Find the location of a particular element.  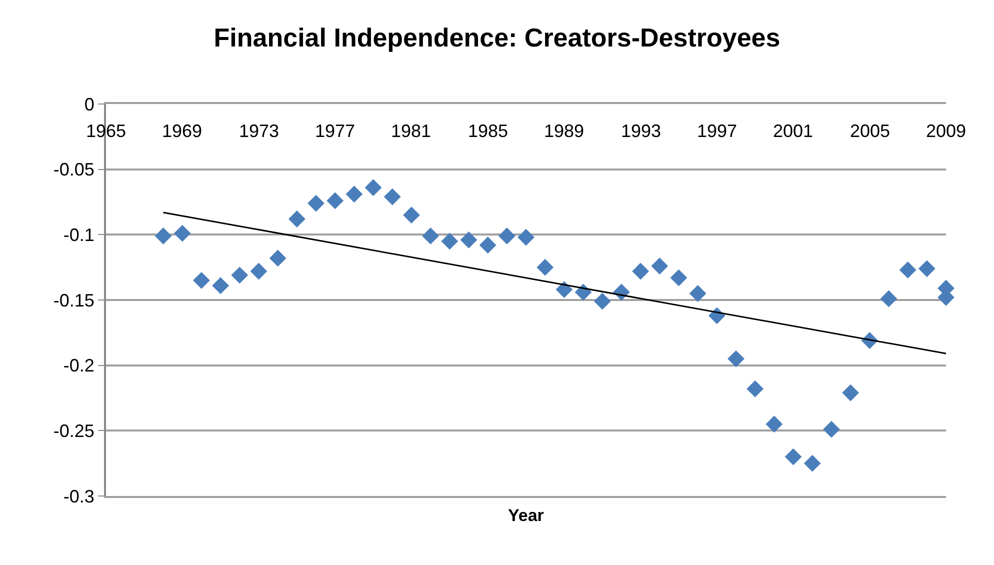

x-tick-label: 1977 is located at coordinates (335, 131).